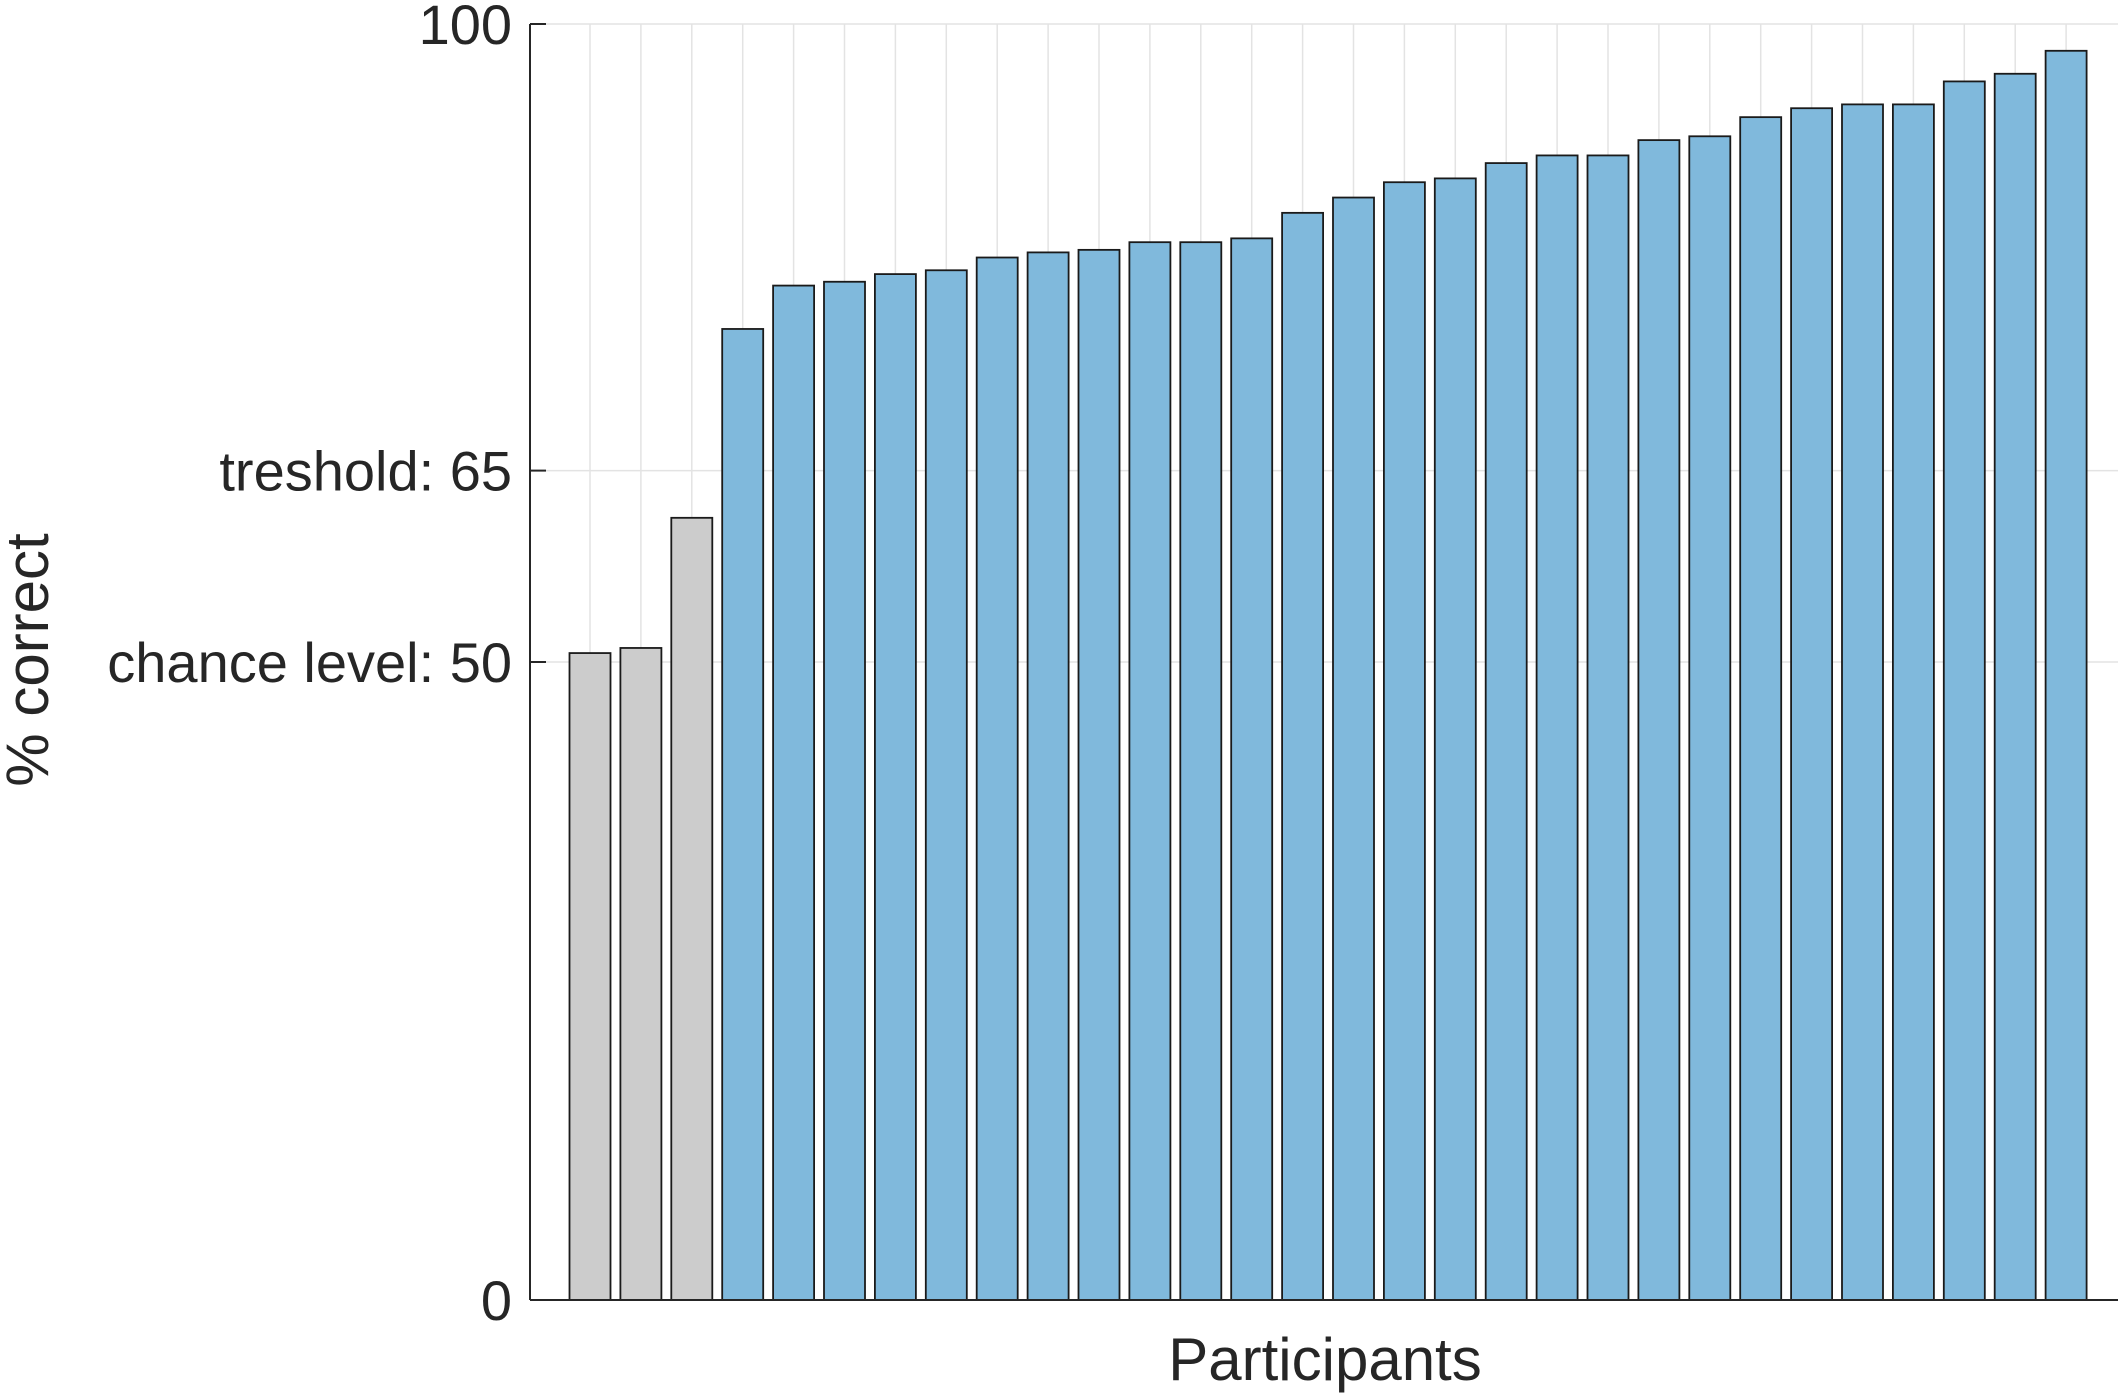 Image resolution: width=2120 pixels, height=1396 pixels. What do you see at coordinates (496, 1300) in the screenshot?
I see `y-tick-label: 0` at bounding box center [496, 1300].